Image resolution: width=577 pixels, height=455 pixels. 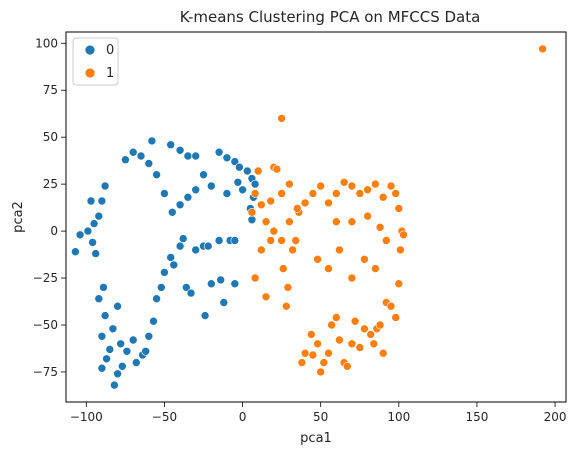 What do you see at coordinates (45, 372) in the screenshot?
I see `y-tick-label: −75` at bounding box center [45, 372].